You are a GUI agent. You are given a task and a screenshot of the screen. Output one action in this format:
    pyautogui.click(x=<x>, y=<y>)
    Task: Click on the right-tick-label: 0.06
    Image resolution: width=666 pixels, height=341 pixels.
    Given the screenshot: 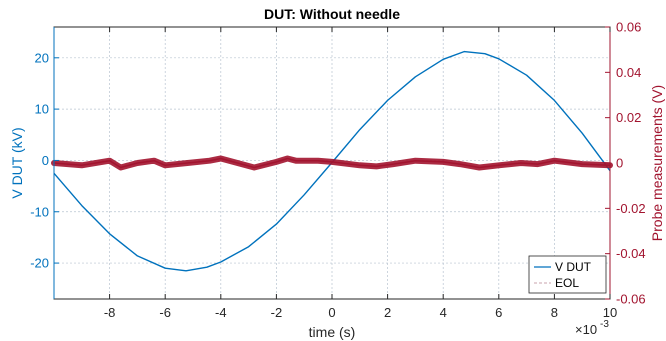 What is the action you would take?
    pyautogui.click(x=628, y=27)
    